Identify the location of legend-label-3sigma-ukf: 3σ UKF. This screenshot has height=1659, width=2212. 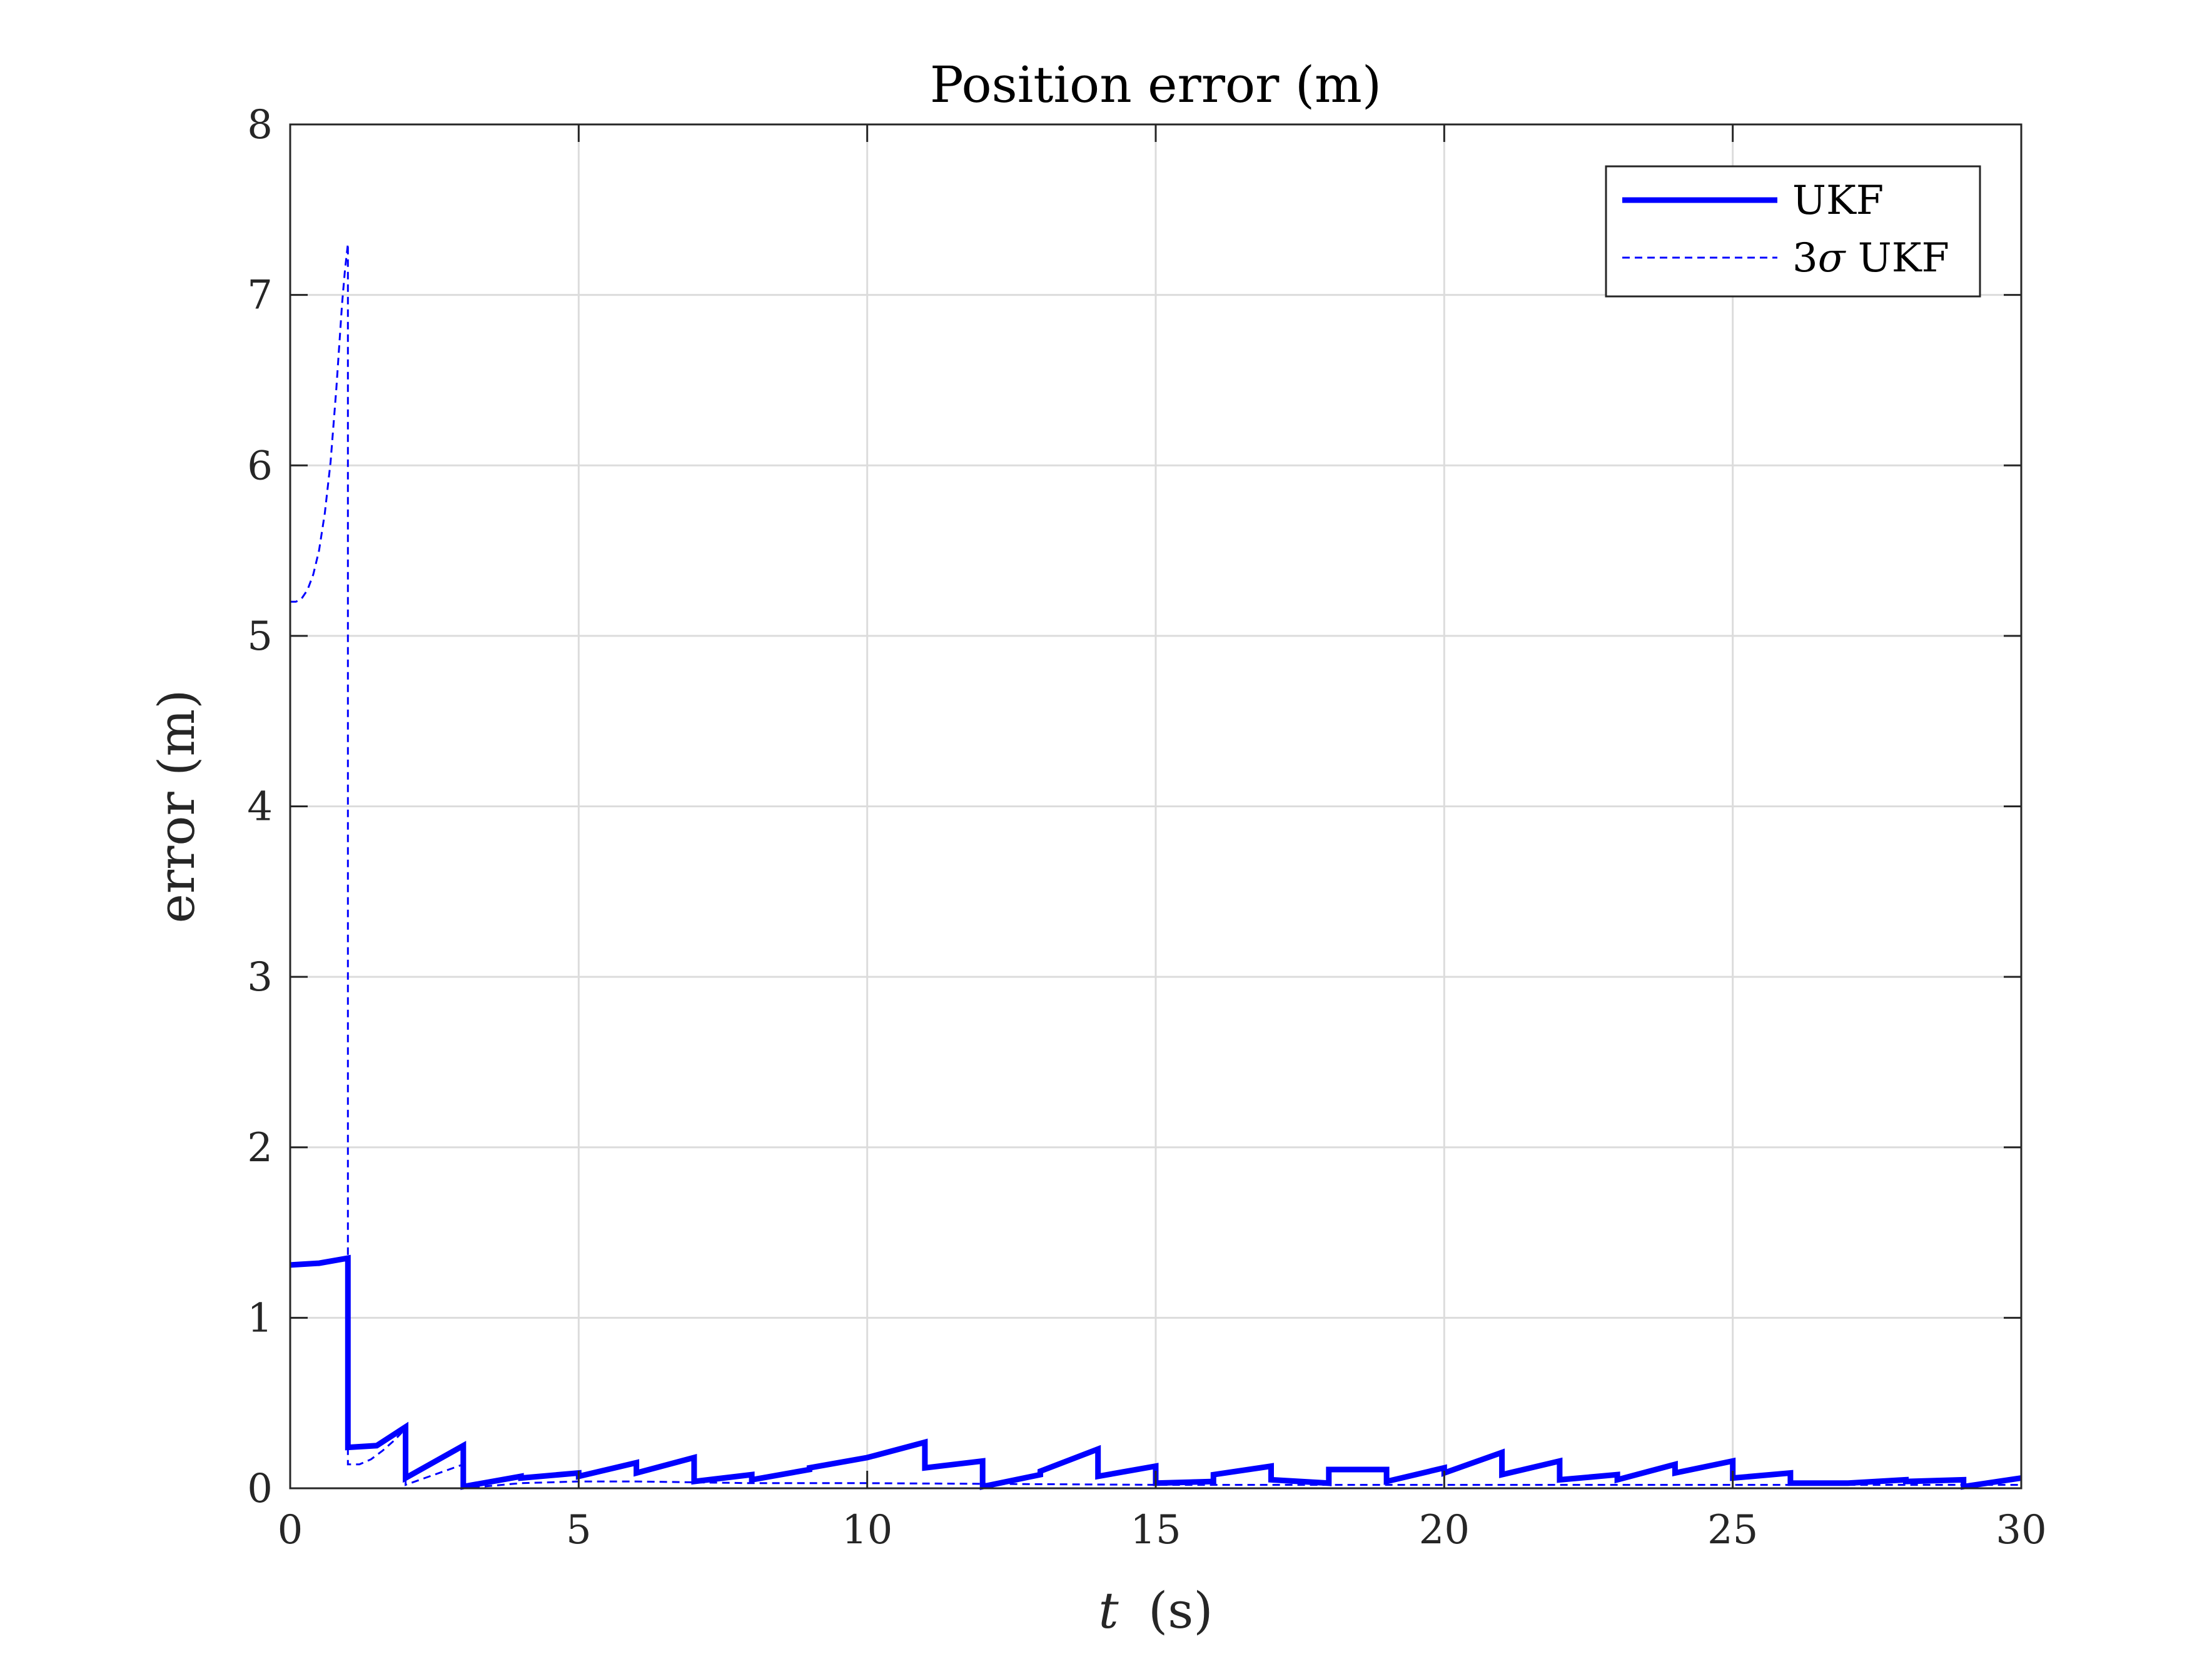
(1870, 258).